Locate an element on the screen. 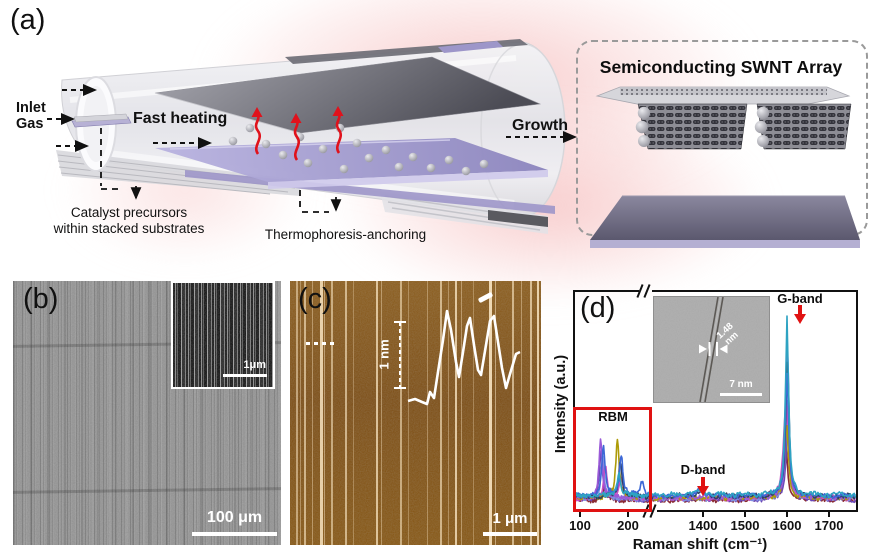 The image size is (886, 557). thermophoresis-arrows is located at coordinates (298, 136).